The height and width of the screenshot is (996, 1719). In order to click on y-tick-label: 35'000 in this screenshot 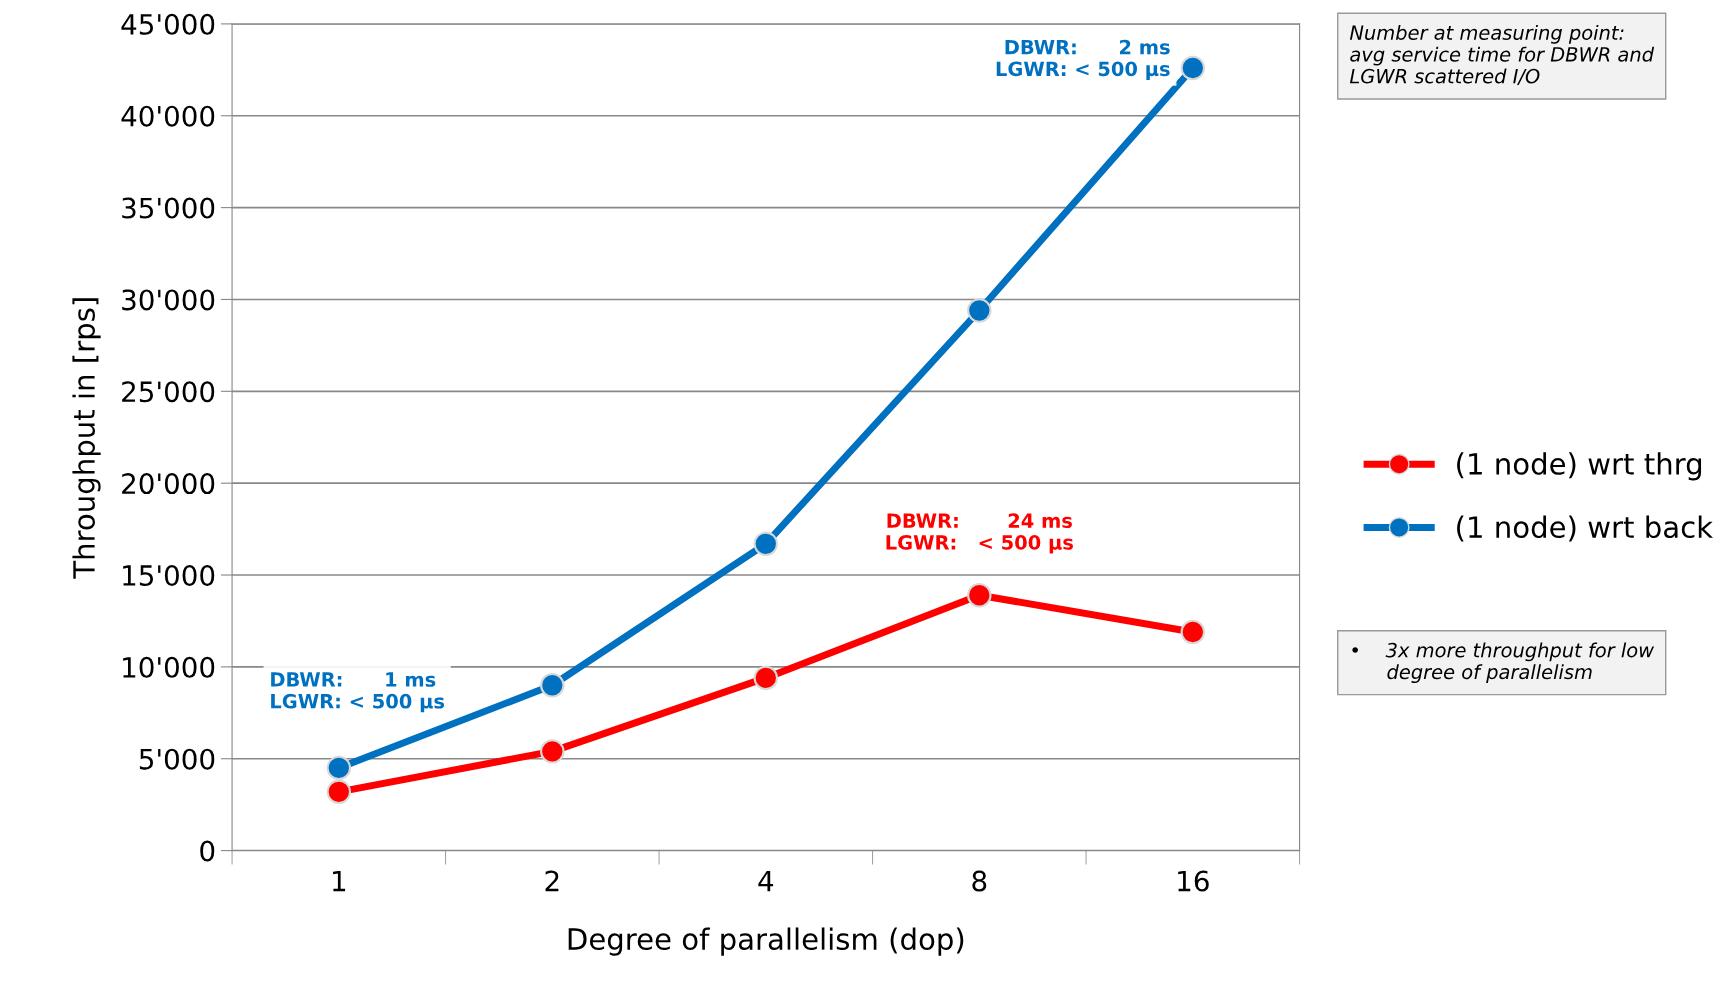, I will do `click(168, 208)`.